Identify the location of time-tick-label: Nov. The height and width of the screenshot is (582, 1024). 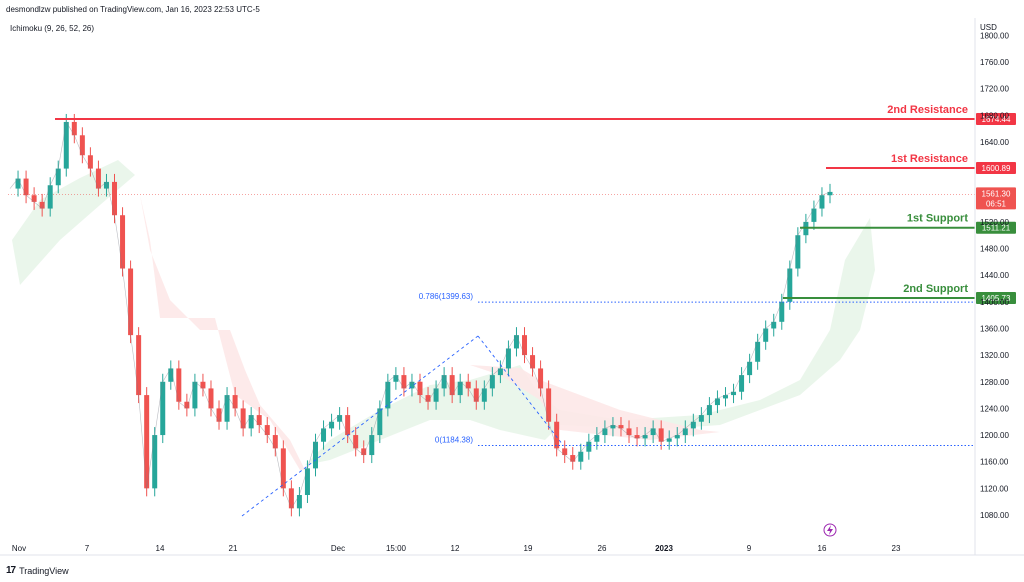
(19, 548).